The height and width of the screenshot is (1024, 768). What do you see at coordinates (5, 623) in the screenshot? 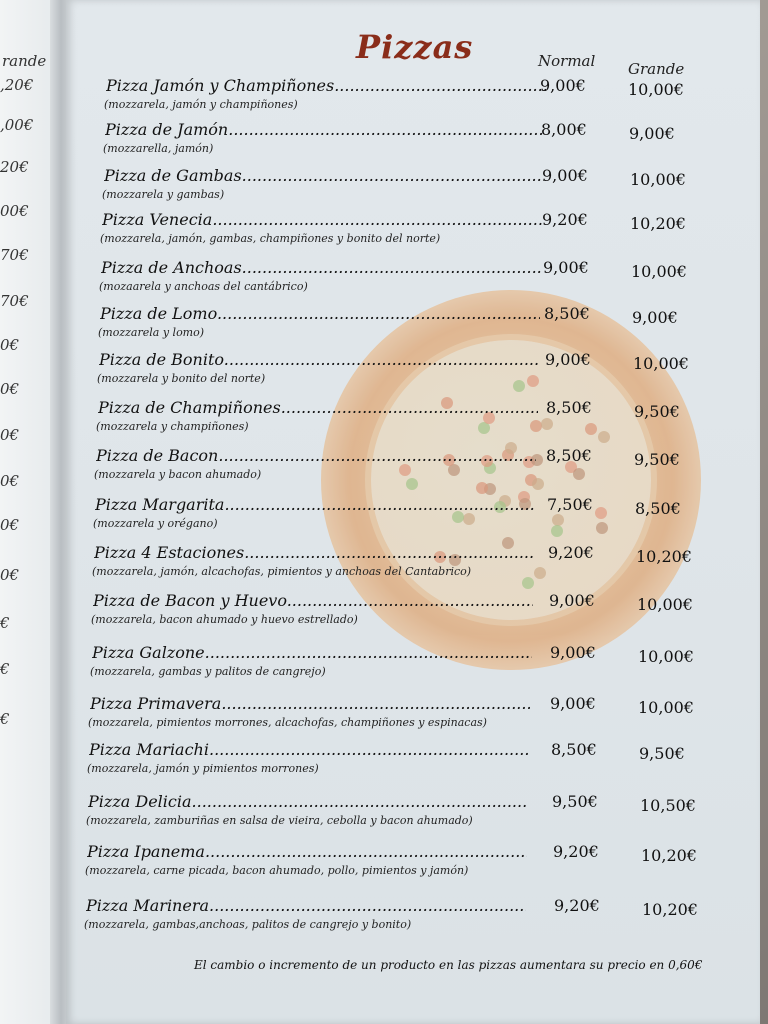
I see `left-page-fragment: €` at bounding box center [5, 623].